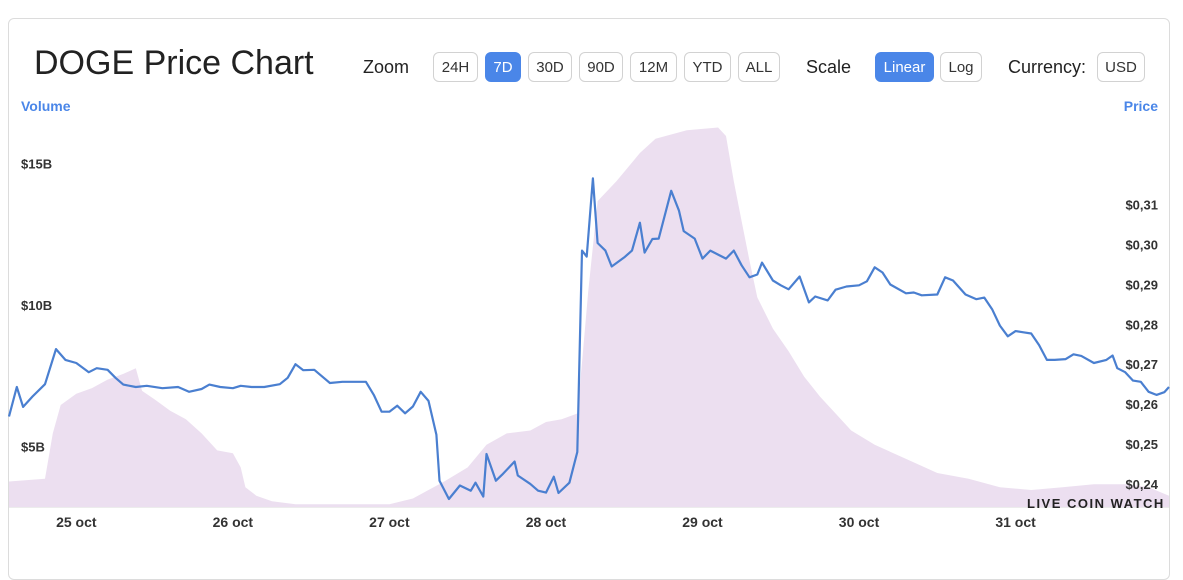 Image resolution: width=1183 pixels, height=580 pixels. Describe the element at coordinates (46, 106) in the screenshot. I see `volume-axis-title: Volume` at that location.